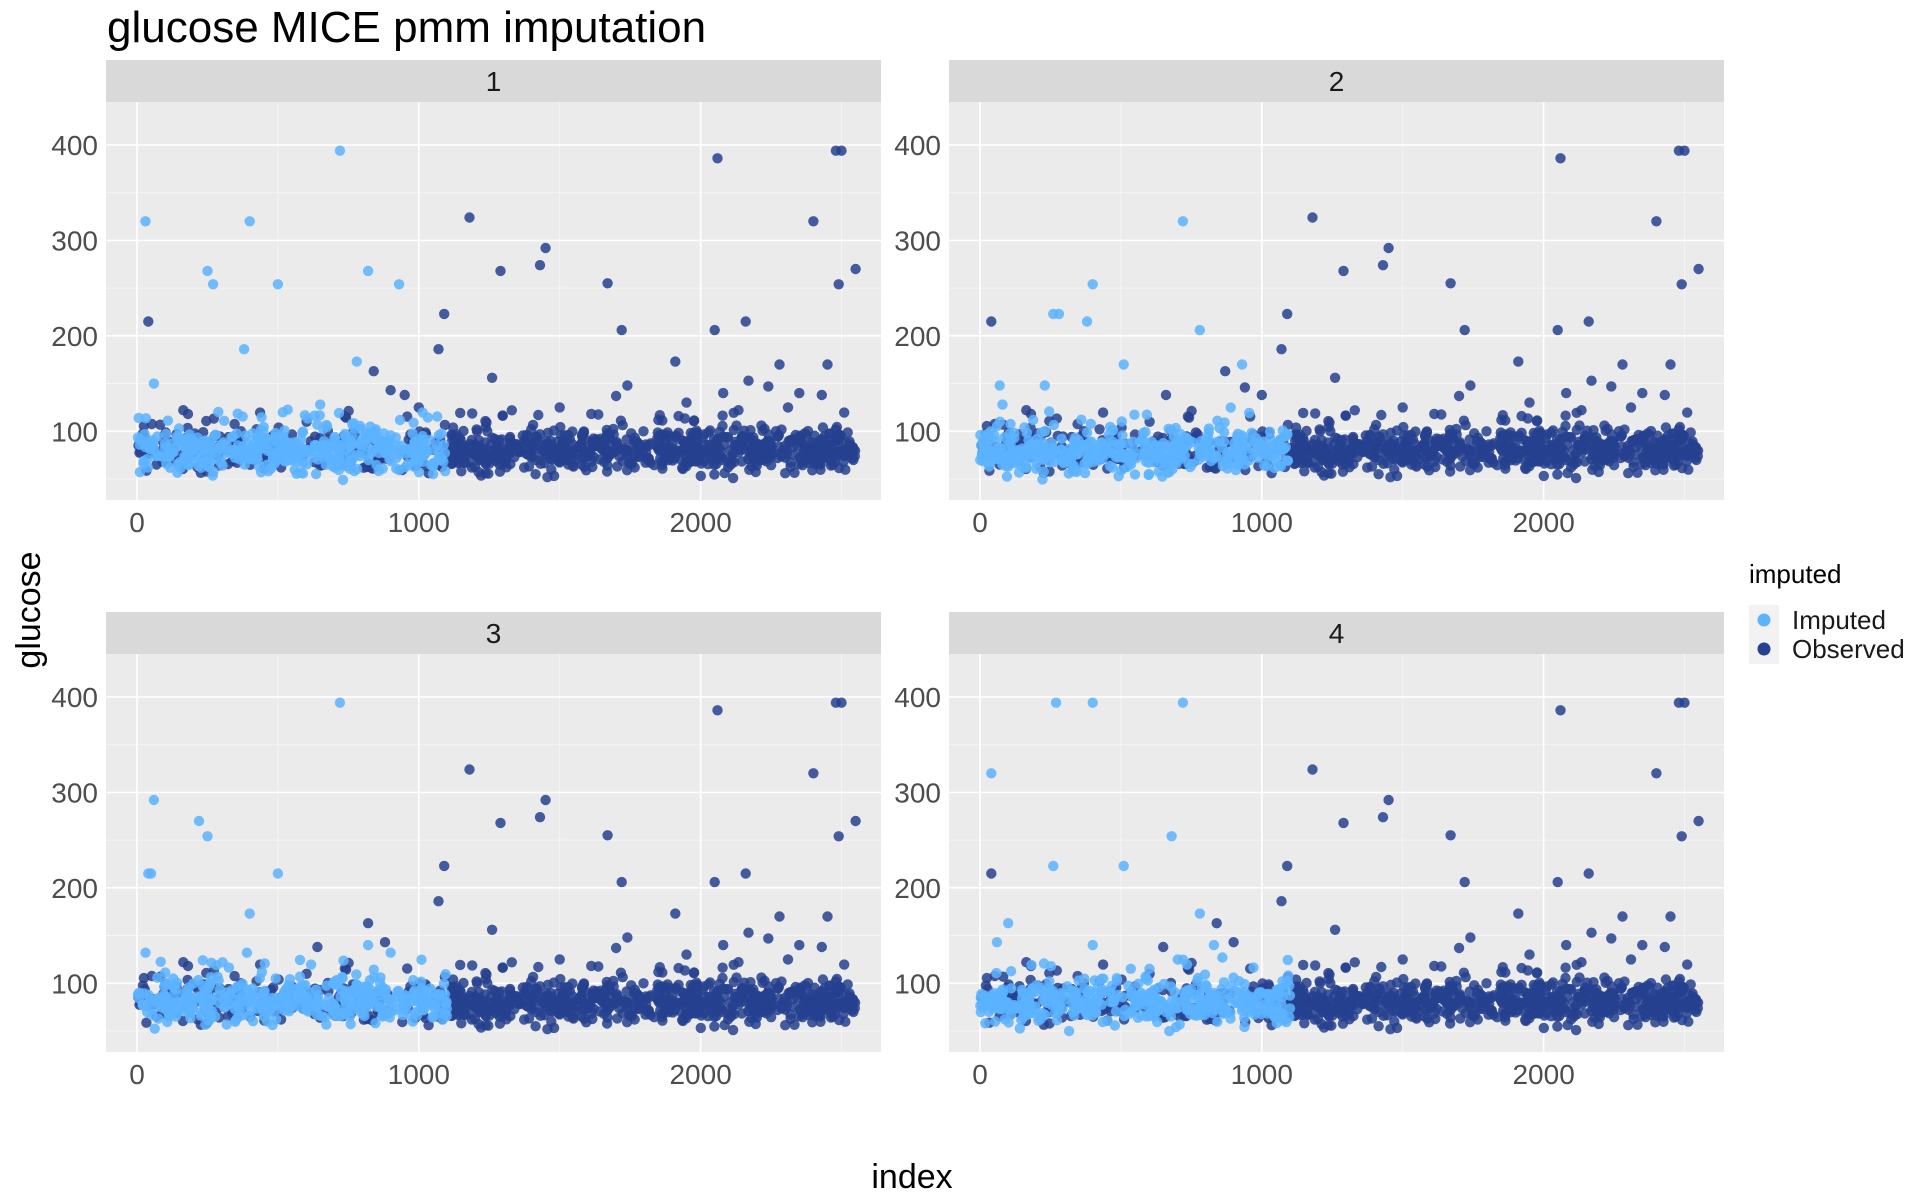 The height and width of the screenshot is (1200, 1920). What do you see at coordinates (74, 431) in the screenshot?
I see `y-tick-label: 100` at bounding box center [74, 431].